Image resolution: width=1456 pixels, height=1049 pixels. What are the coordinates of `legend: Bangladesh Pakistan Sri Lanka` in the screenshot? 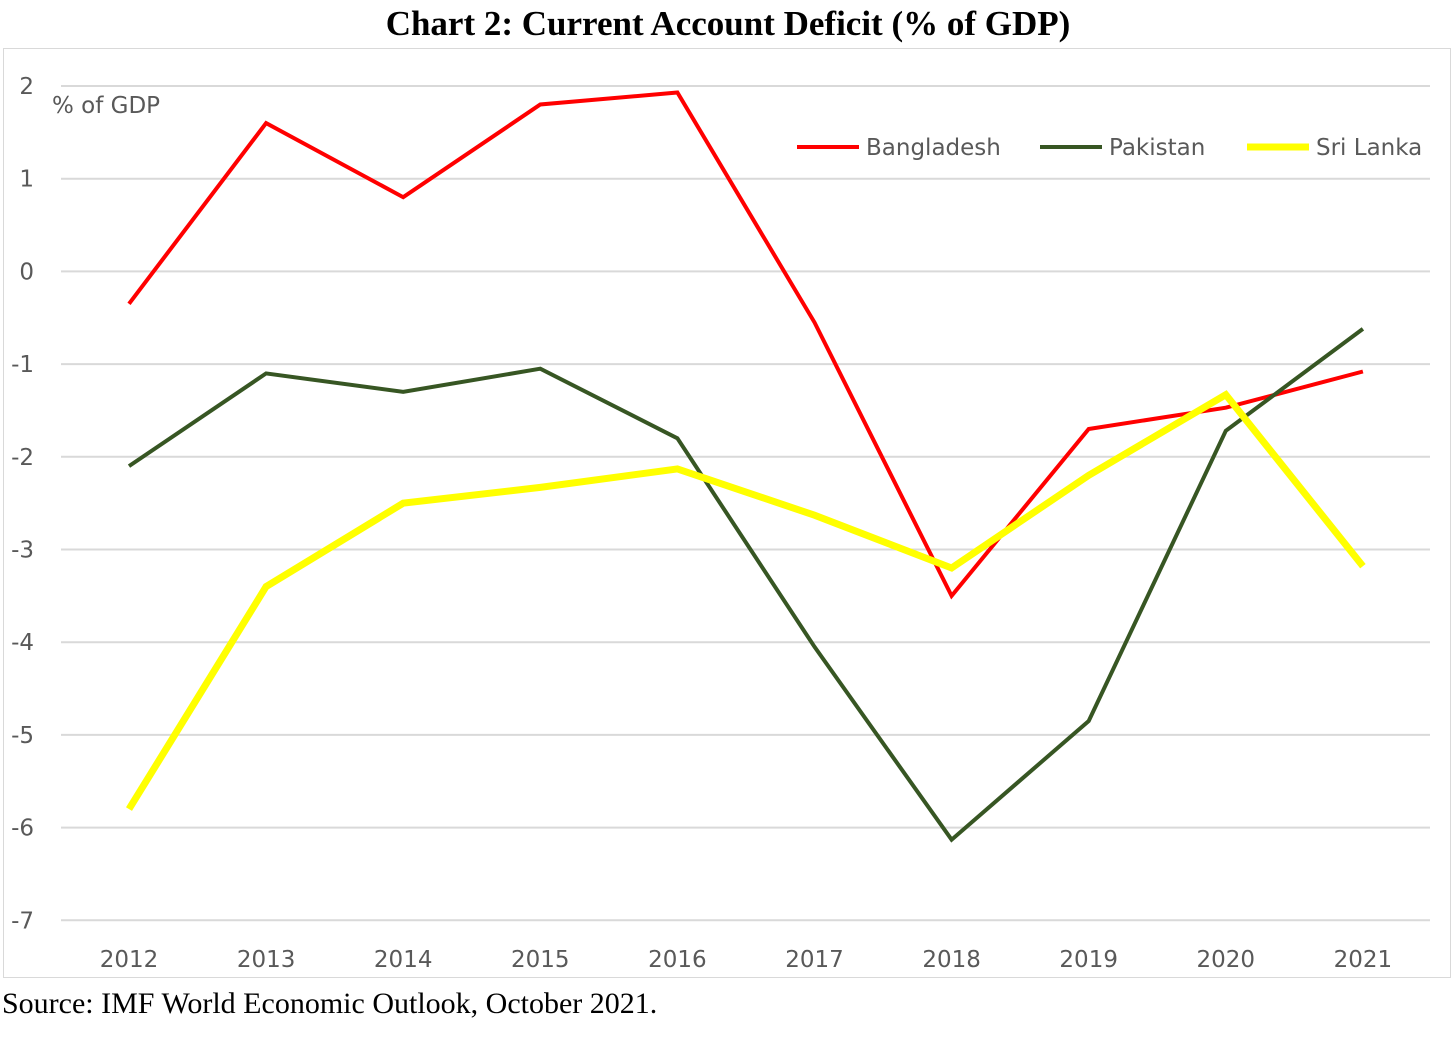 It's located at (1109, 148).